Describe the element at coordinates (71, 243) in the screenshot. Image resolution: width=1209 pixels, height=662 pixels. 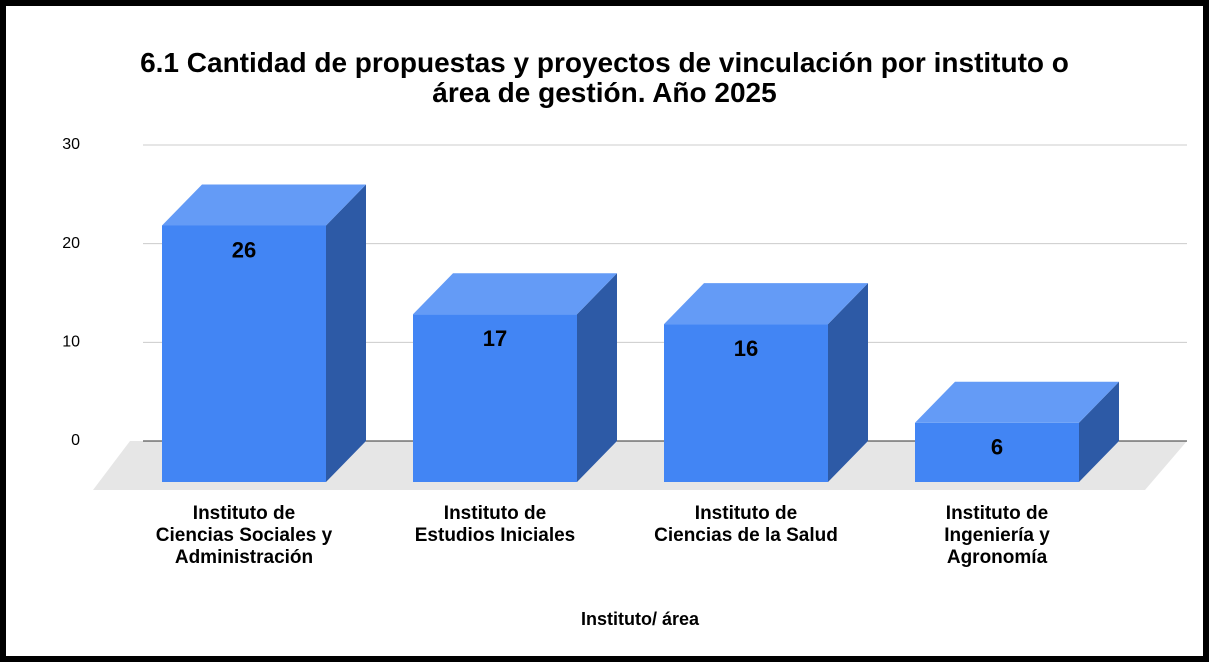
I see `y-tick-label: 20` at that location.